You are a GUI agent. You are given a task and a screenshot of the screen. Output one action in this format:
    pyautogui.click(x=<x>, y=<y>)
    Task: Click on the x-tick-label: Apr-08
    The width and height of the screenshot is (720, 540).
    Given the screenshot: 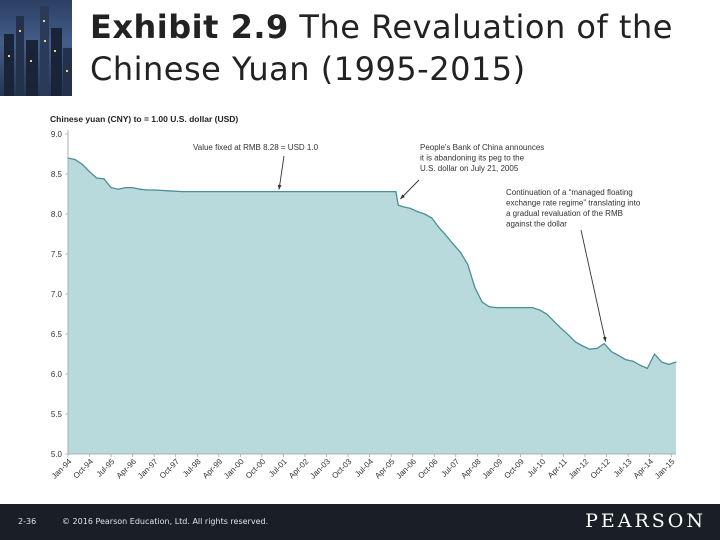 What is the action you would take?
    pyautogui.click(x=471, y=469)
    